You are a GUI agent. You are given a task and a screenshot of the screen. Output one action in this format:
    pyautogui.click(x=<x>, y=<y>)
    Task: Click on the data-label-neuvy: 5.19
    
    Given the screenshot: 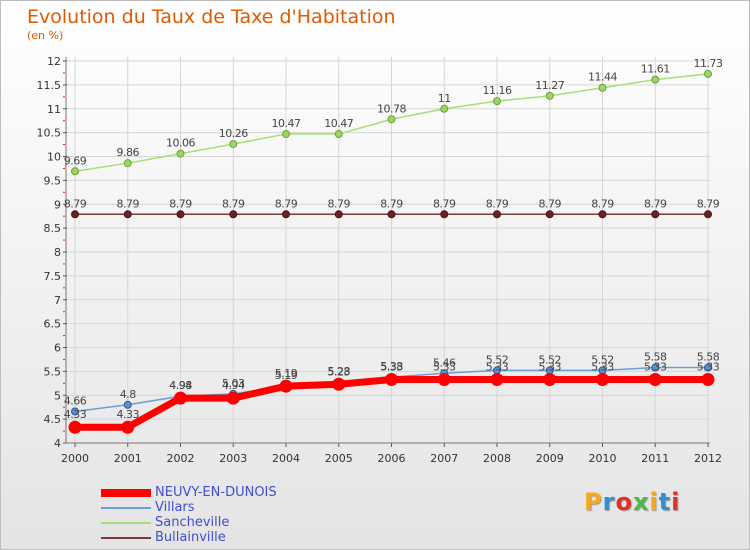 What is the action you would take?
    pyautogui.click(x=286, y=373)
    